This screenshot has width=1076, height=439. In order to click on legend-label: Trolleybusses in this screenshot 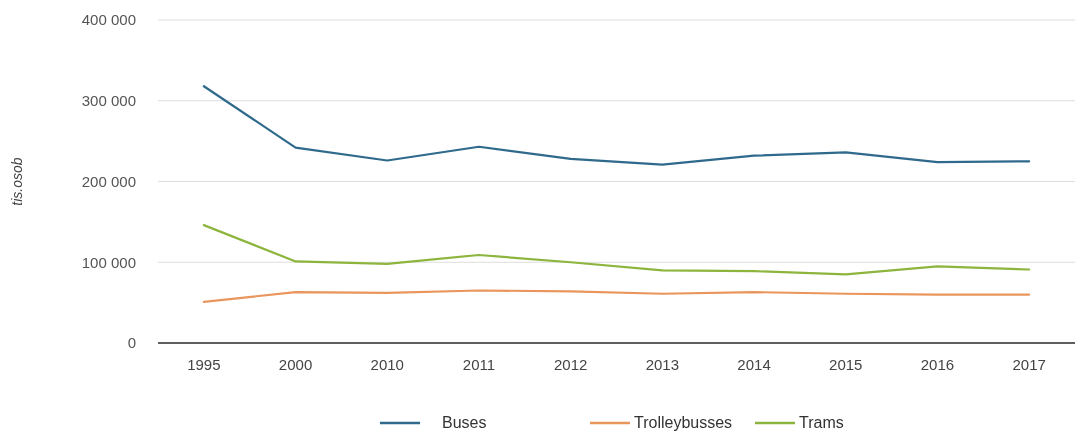, I will do `click(683, 422)`.